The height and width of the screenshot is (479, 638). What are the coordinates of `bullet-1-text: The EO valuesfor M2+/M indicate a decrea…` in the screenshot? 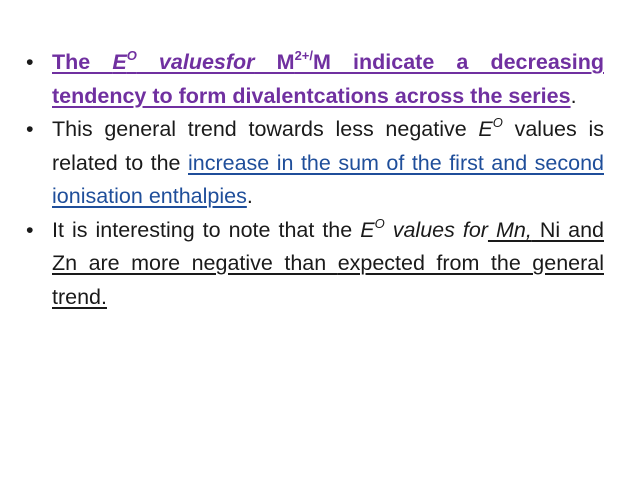 It's located at (328, 78).